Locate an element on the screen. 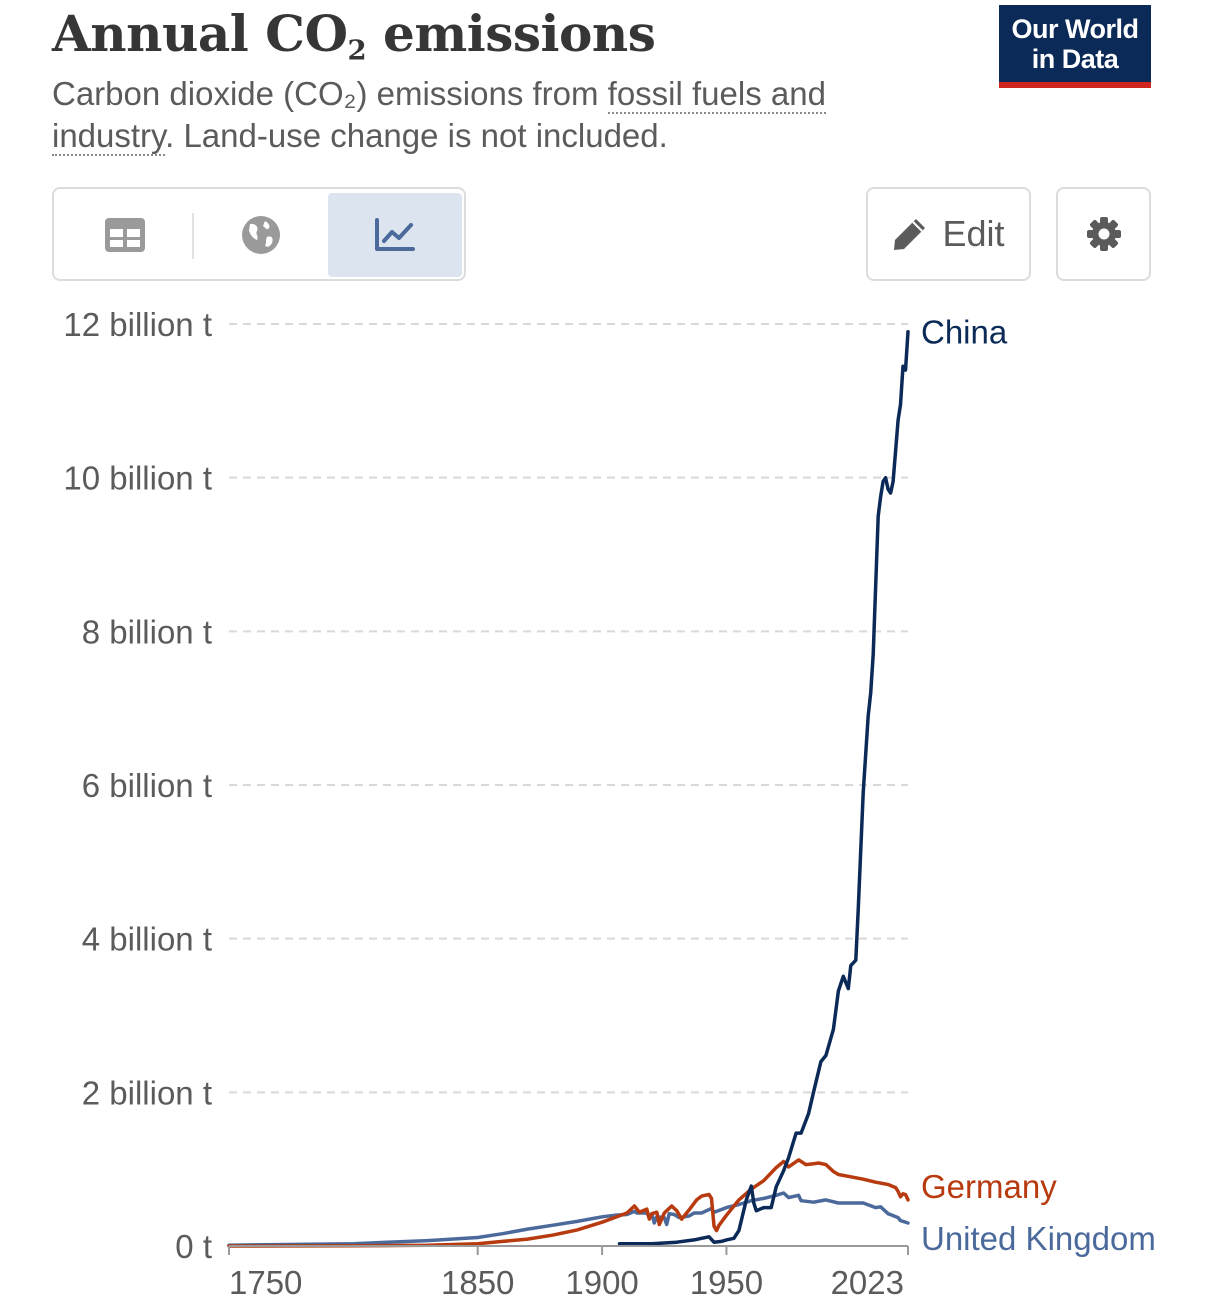 Image resolution: width=1206 pixels, height=1307 pixels. logo-line-2: in Data is located at coordinates (1075, 58).